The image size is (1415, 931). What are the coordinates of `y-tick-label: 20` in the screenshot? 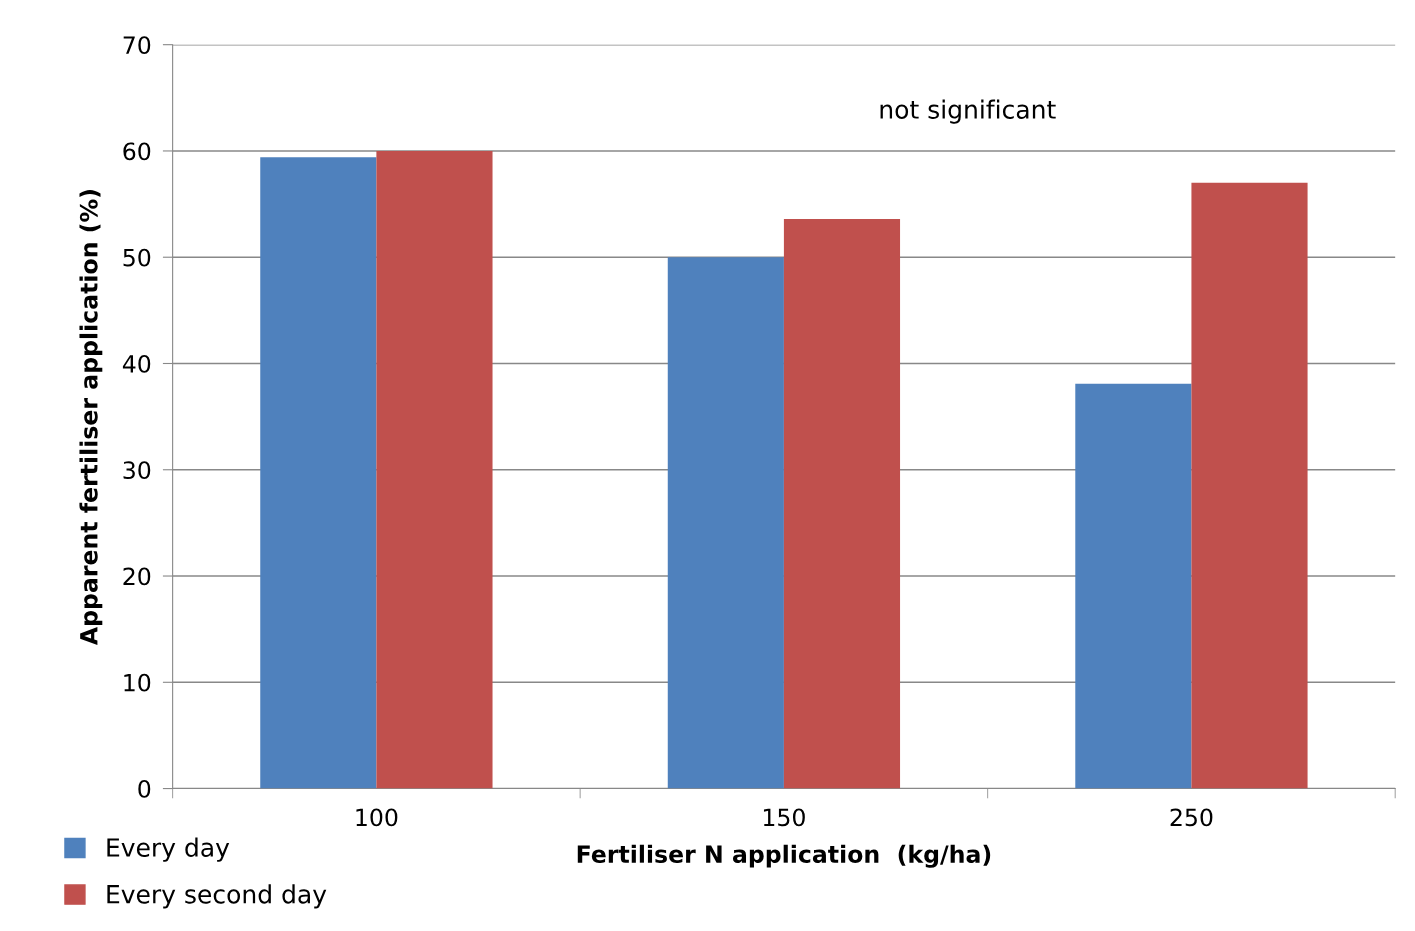 It's located at (137, 576).